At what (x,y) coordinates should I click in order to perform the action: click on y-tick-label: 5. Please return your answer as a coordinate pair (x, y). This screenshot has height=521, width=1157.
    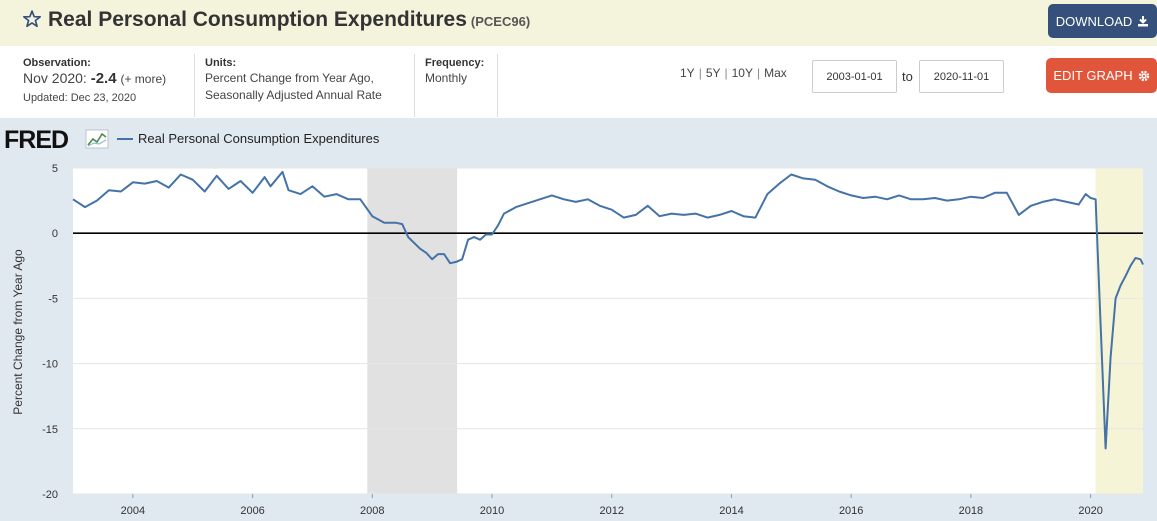
    Looking at the image, I should click on (55, 169).